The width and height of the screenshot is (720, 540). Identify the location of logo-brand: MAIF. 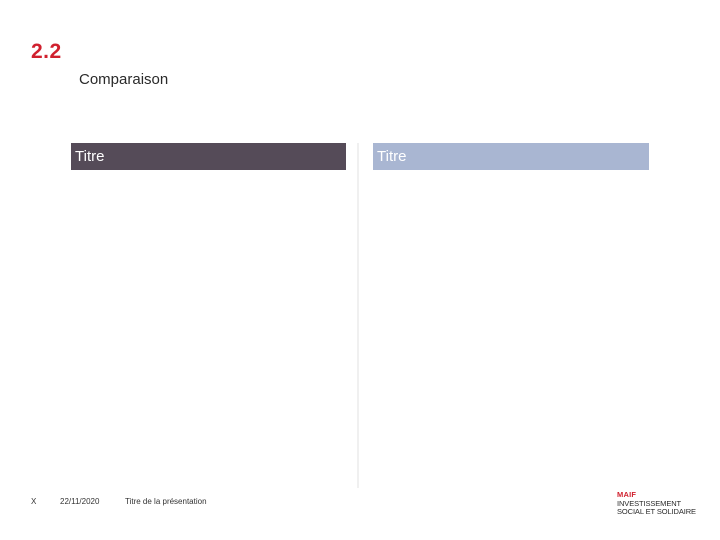
(627, 494).